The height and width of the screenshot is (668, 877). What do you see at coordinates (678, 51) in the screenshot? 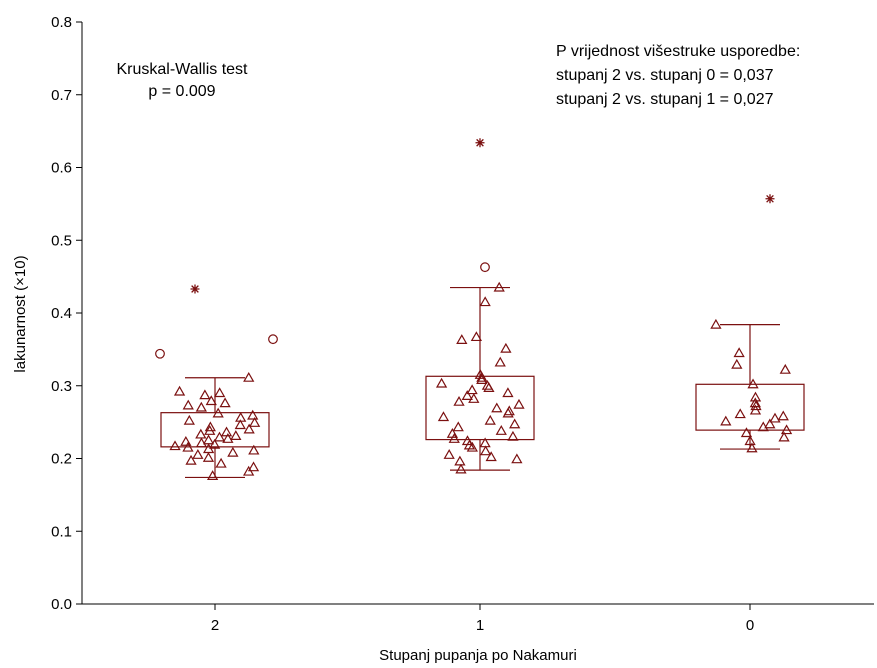
I see `multiple-comparison-title: P vrijednost višestruke usporedbe:` at bounding box center [678, 51].